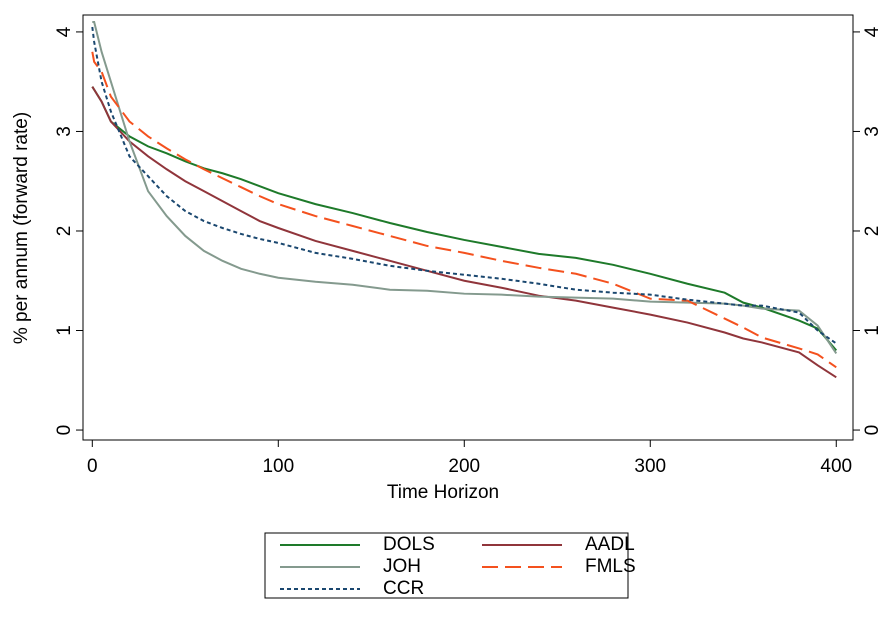 The image size is (886, 632). Describe the element at coordinates (64, 131) in the screenshot. I see `y-tick-label: 3` at that location.